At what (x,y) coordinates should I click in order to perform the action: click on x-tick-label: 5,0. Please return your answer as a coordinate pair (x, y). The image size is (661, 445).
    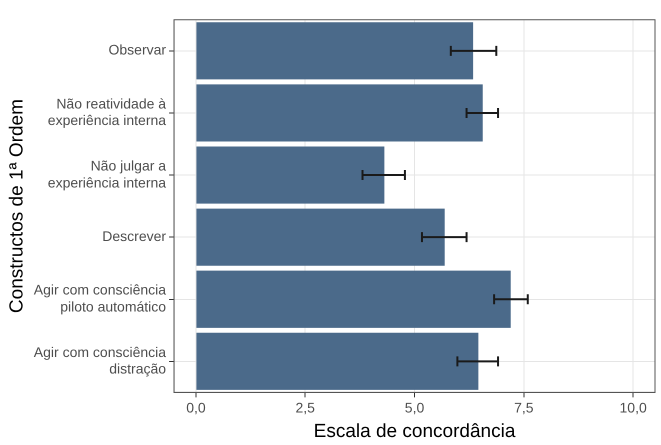
    Looking at the image, I should click on (414, 408).